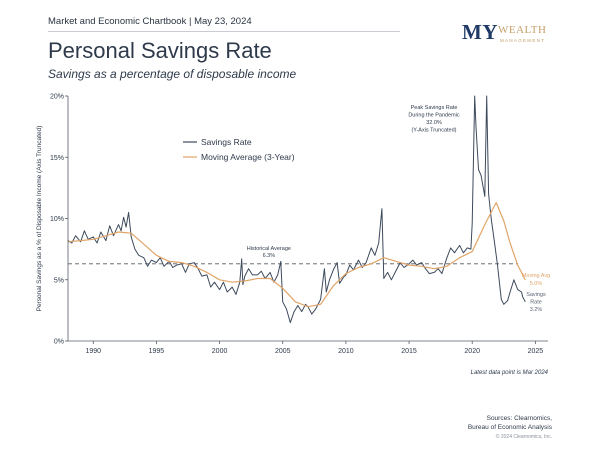  Describe the element at coordinates (523, 40) in the screenshot. I see `logo-management: MANAGEMENT` at that location.